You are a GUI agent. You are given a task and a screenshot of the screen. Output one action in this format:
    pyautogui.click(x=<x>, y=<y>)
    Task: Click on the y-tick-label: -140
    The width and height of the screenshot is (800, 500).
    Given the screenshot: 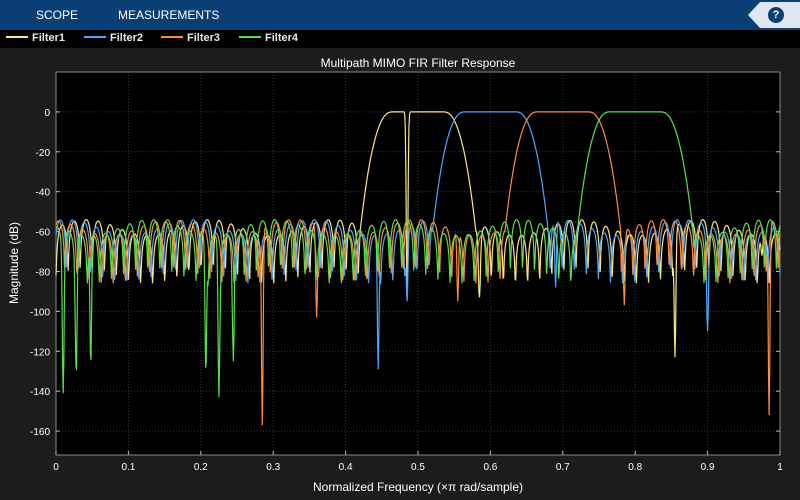 What is the action you would take?
    pyautogui.click(x=40, y=392)
    